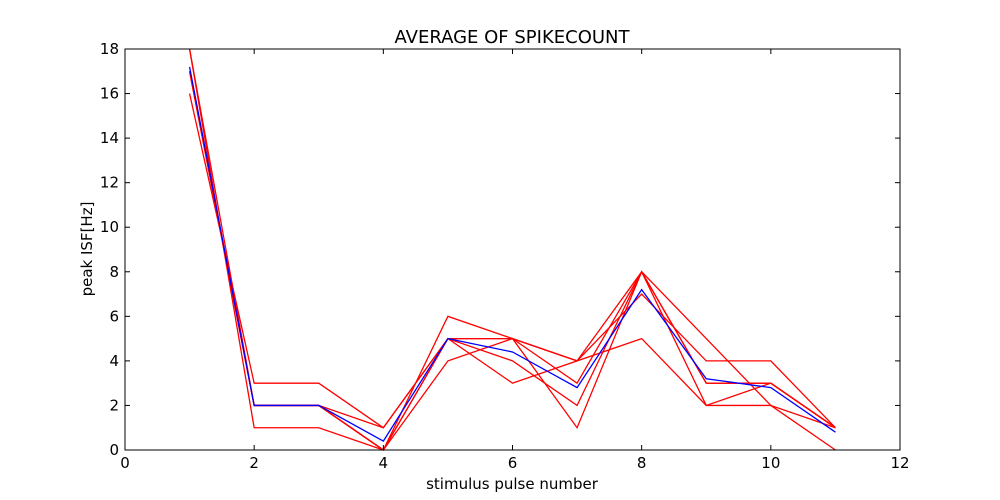  I want to click on x-tick-label: 8, so click(642, 463).